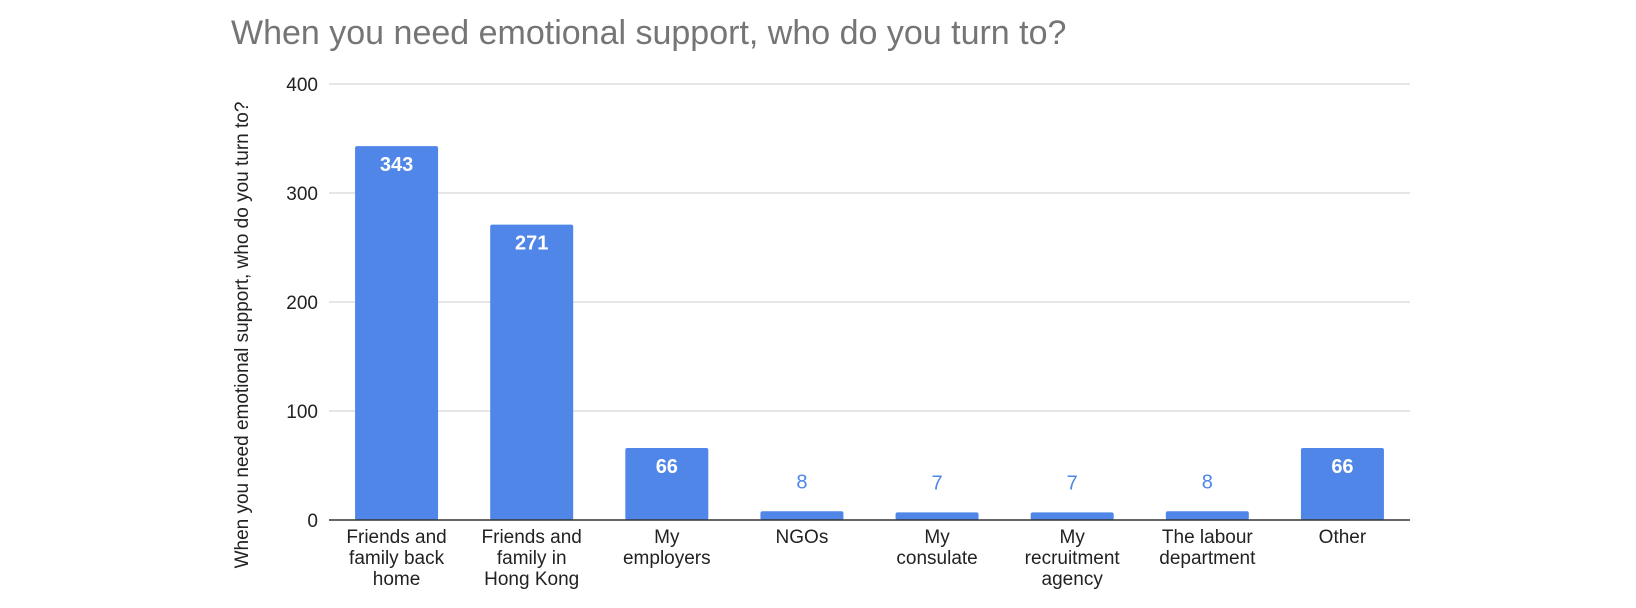  Describe the element at coordinates (531, 244) in the screenshot. I see `data-label: 271` at that location.